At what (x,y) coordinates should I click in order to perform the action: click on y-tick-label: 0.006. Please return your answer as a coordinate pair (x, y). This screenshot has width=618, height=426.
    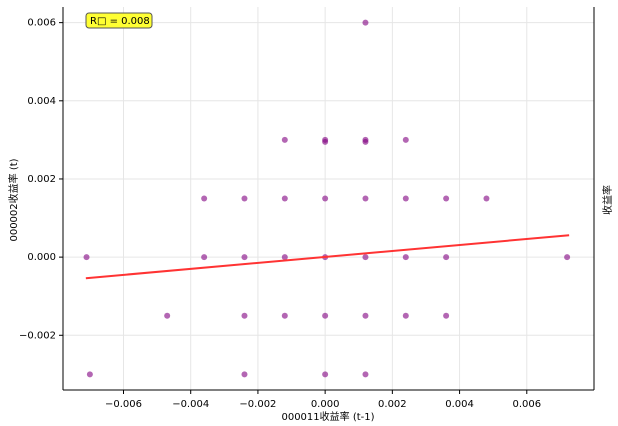
    Looking at the image, I should click on (41, 23).